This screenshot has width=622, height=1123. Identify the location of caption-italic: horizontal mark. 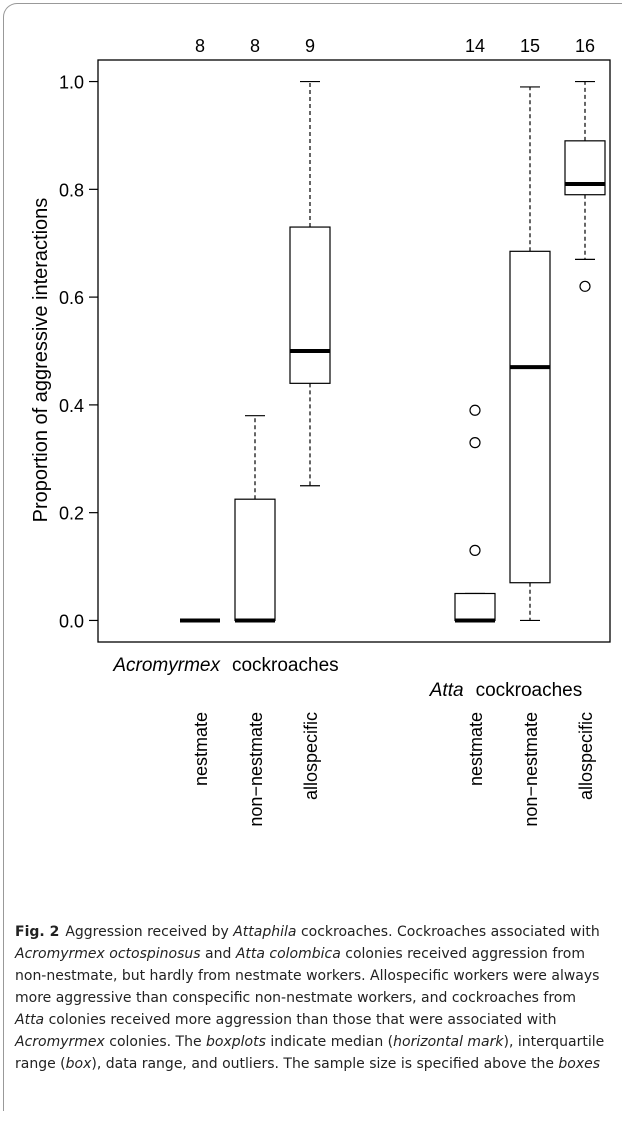
(448, 1042).